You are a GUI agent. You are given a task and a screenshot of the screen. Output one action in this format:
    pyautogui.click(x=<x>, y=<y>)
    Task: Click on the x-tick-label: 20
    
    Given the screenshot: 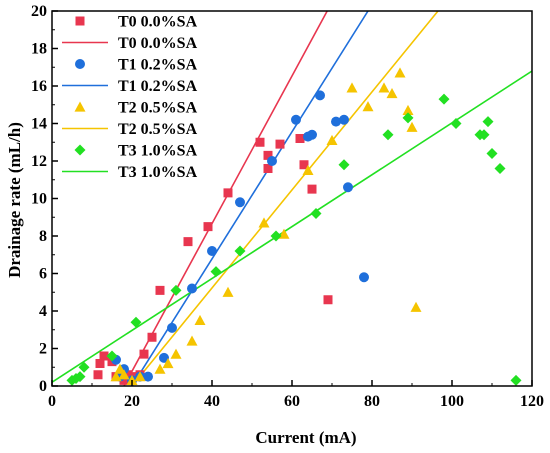 What is the action you would take?
    pyautogui.click(x=132, y=401)
    